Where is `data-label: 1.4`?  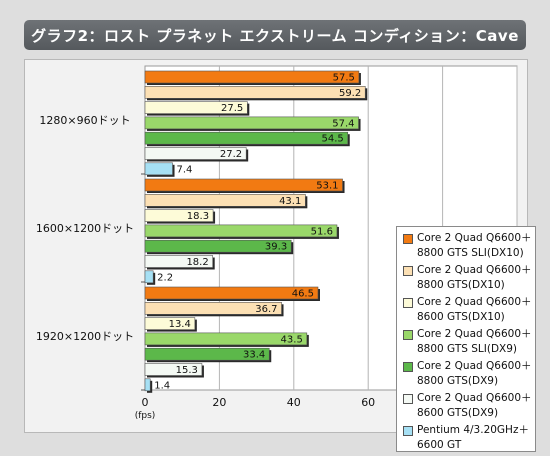 data-label: 1.4 is located at coordinates (162, 385).